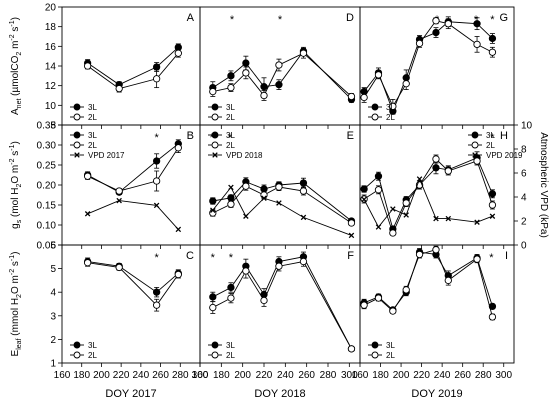 The height and width of the screenshot is (403, 550). Describe the element at coordinates (524, 174) in the screenshot. I see `vpd-tick-label: 6` at that location.